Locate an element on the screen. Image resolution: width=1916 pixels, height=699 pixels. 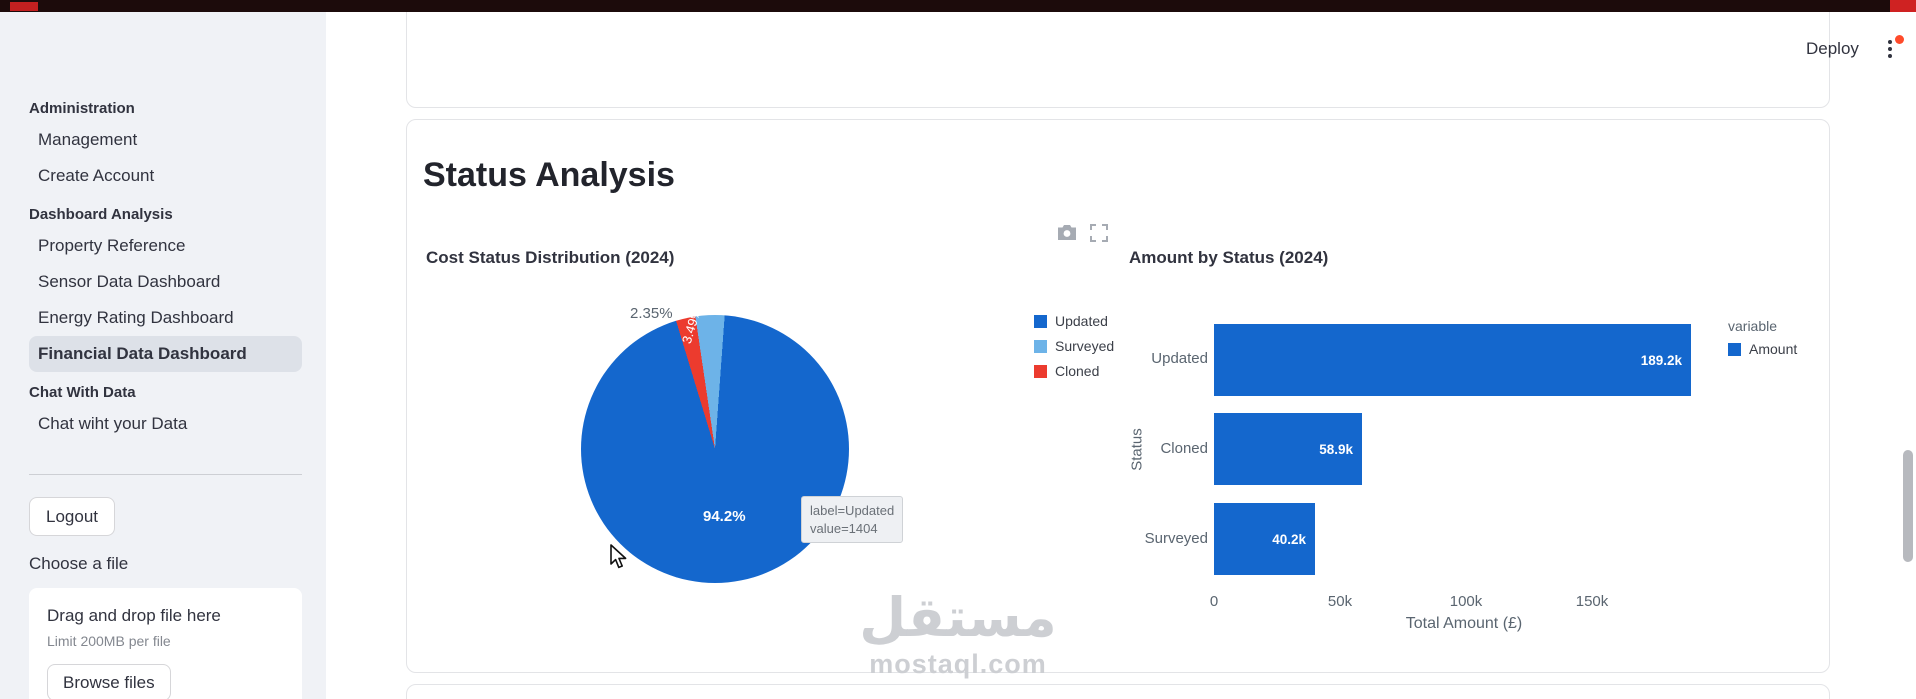
legend-label: Surveyed is located at coordinates (1085, 346).